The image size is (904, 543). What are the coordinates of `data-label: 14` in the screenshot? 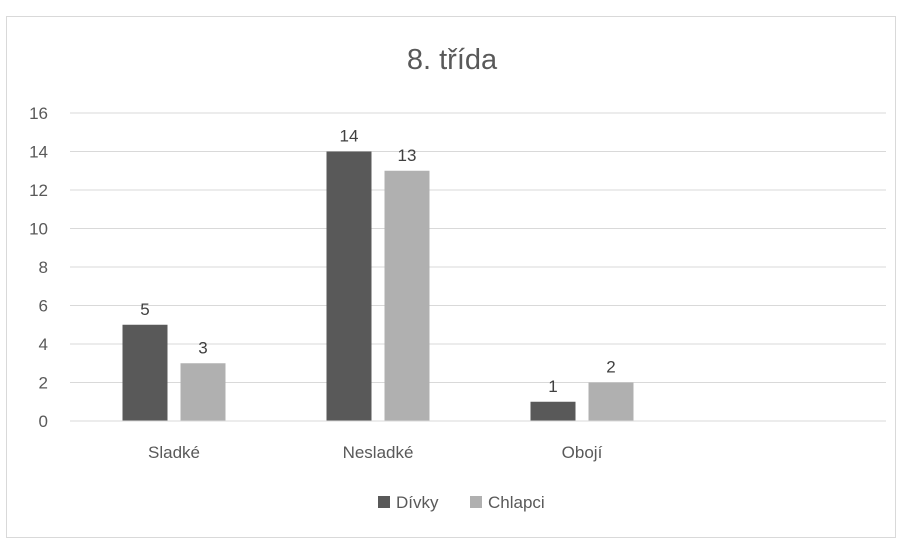 It's located at (349, 136).